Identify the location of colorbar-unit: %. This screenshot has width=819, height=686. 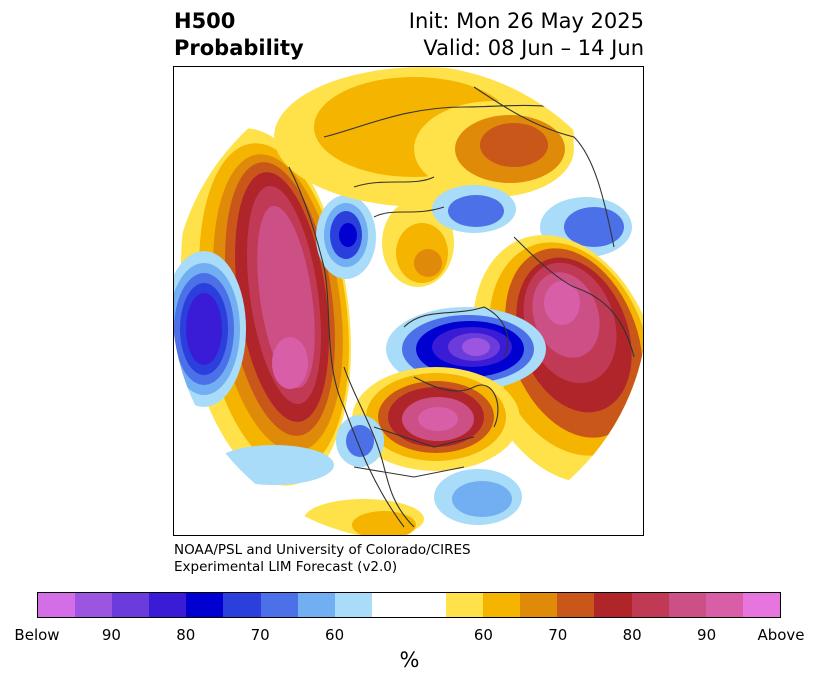
(409, 660).